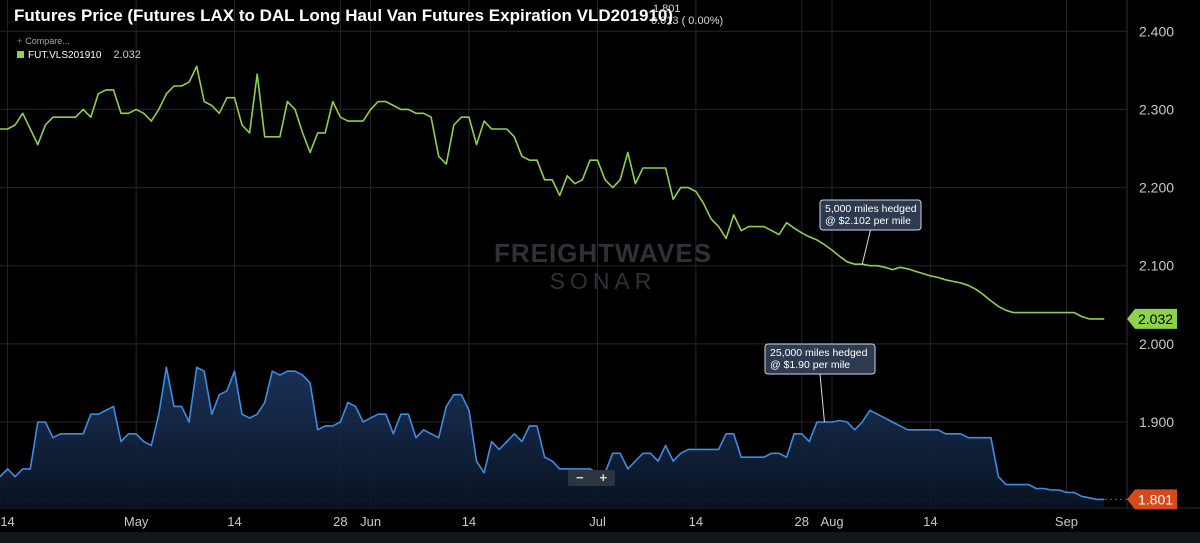 The height and width of the screenshot is (543, 1200). What do you see at coordinates (370, 521) in the screenshot?
I see `x-tick-label: Jun` at bounding box center [370, 521].